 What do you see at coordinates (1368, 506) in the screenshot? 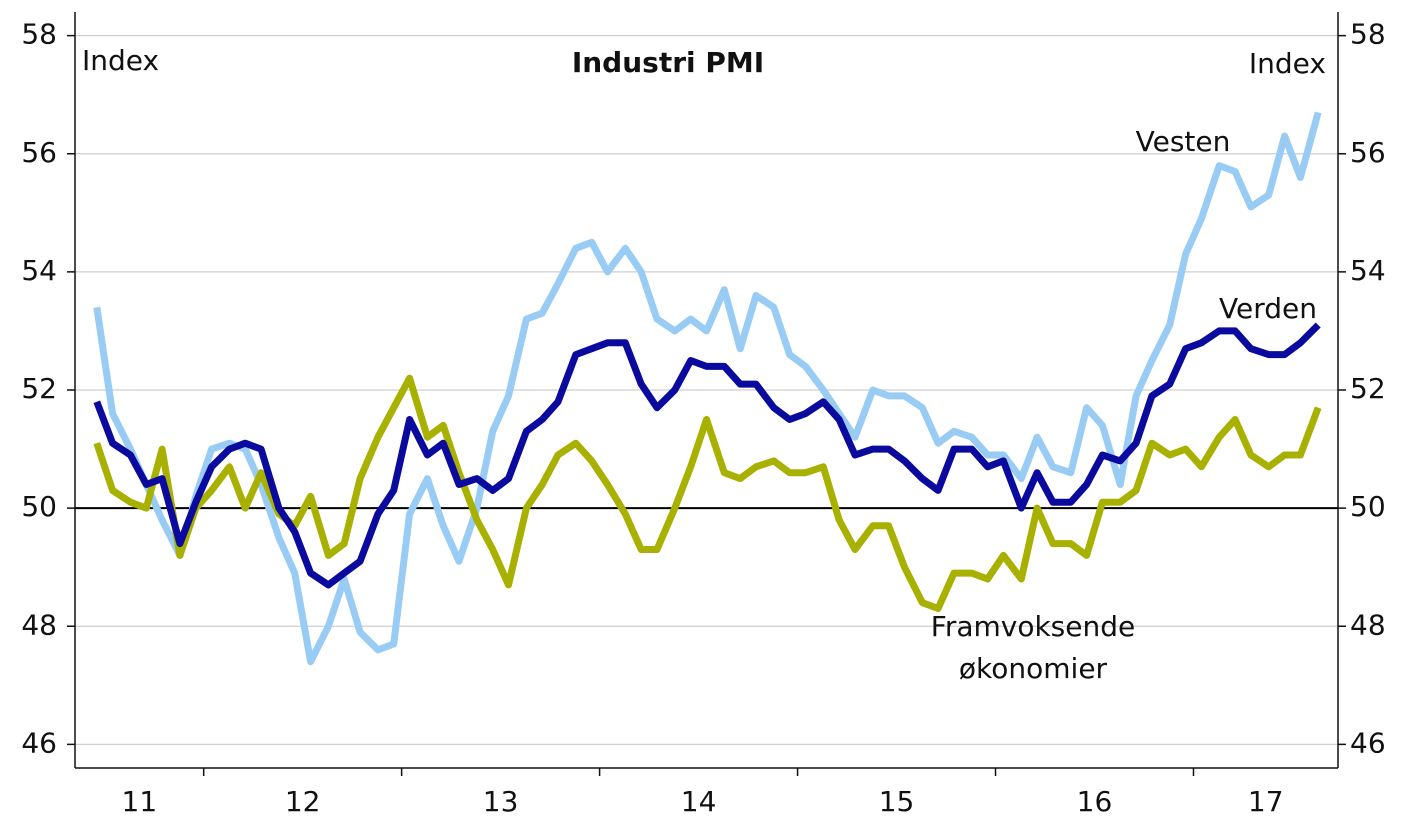
I see `y2-tick-label: 50` at bounding box center [1368, 506].